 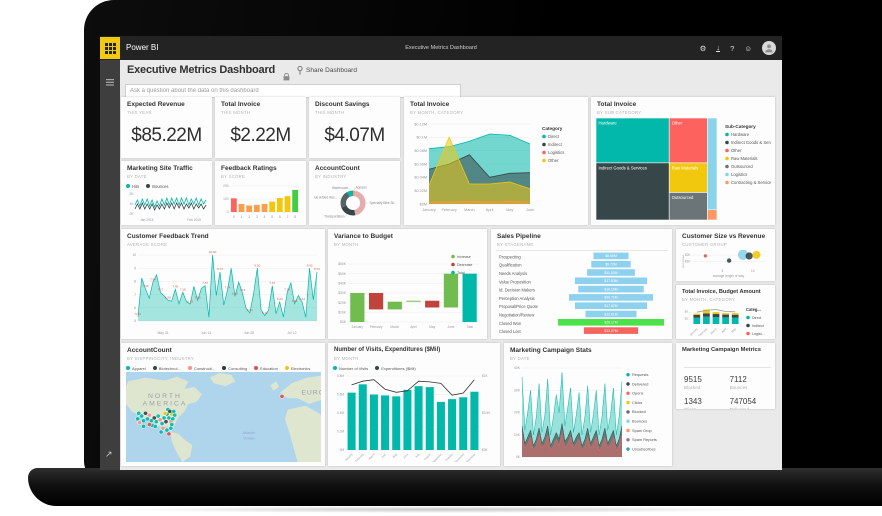 What do you see at coordinates (721, 292) in the screenshot?
I see `tile-title: Total Invoice, Budget Amount` at bounding box center [721, 292].